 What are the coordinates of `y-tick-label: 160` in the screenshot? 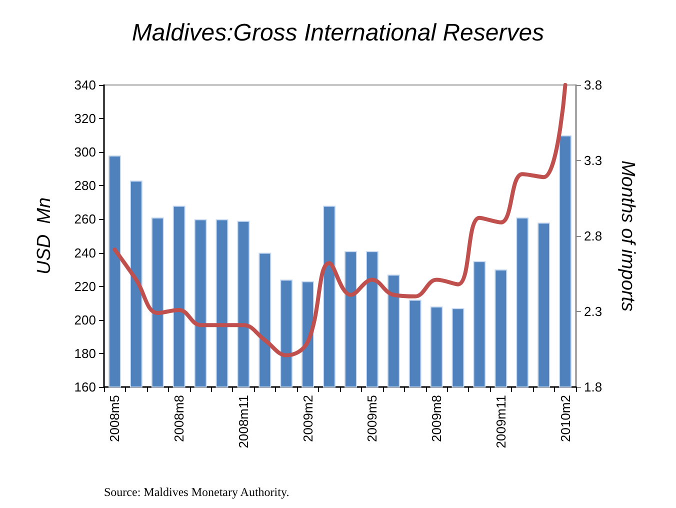 It's located at (85, 387).